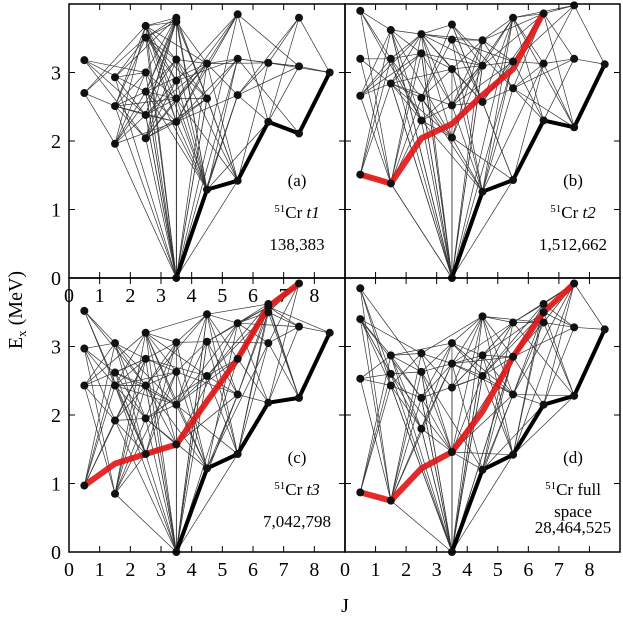 The width and height of the screenshot is (623, 623). Describe the element at coordinates (130, 570) in the screenshot. I see `x-tick-label: 2` at that location.